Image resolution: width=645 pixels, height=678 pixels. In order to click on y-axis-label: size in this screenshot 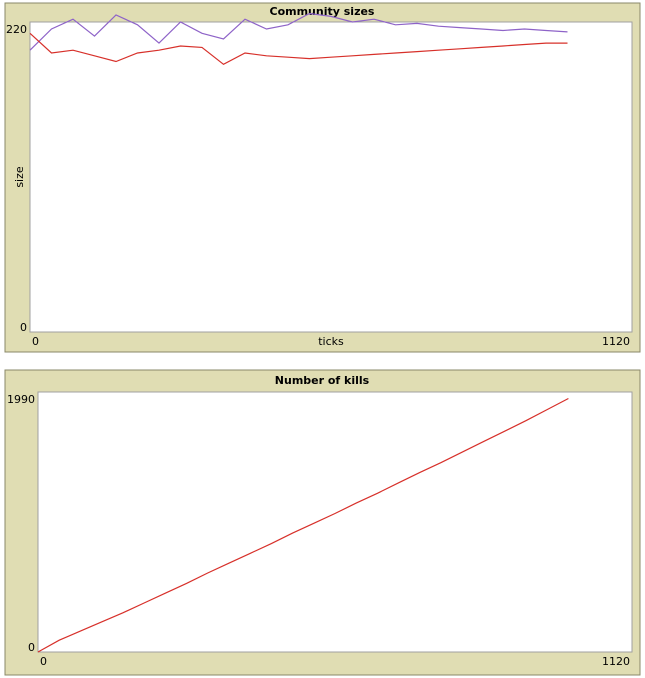, I will do `click(19, 177)`.